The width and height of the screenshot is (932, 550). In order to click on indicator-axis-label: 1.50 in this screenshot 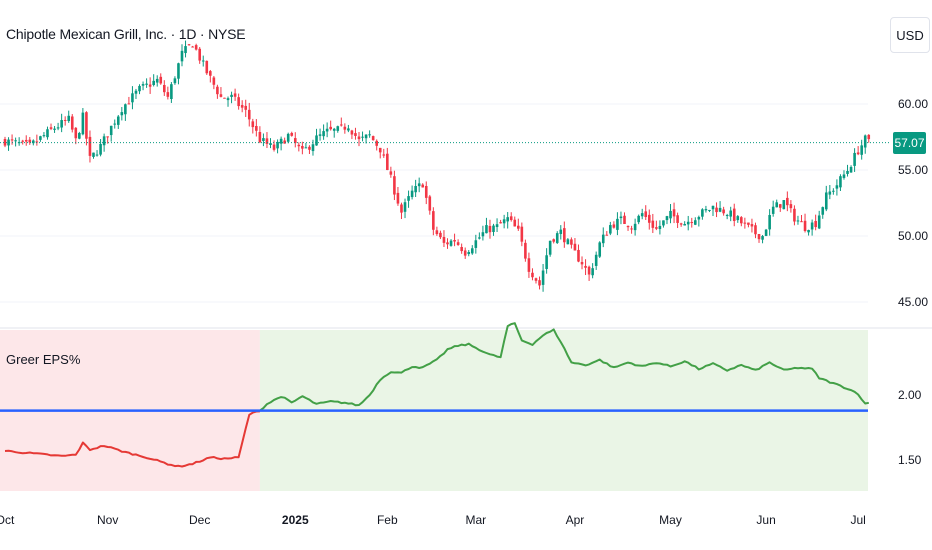, I will do `click(910, 460)`.